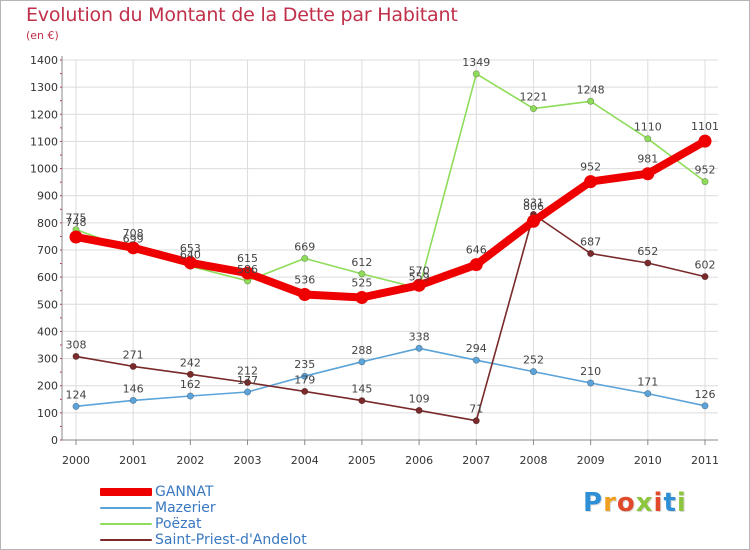  I want to click on data-label-mazerier: 210, so click(590, 371).